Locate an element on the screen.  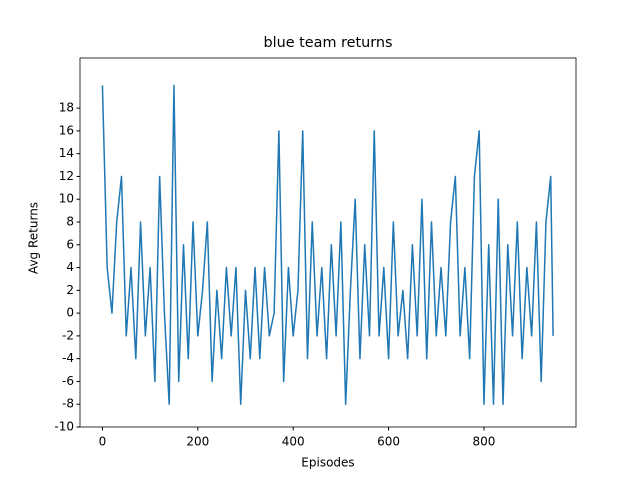
x-tick-label: 400 is located at coordinates (293, 442).